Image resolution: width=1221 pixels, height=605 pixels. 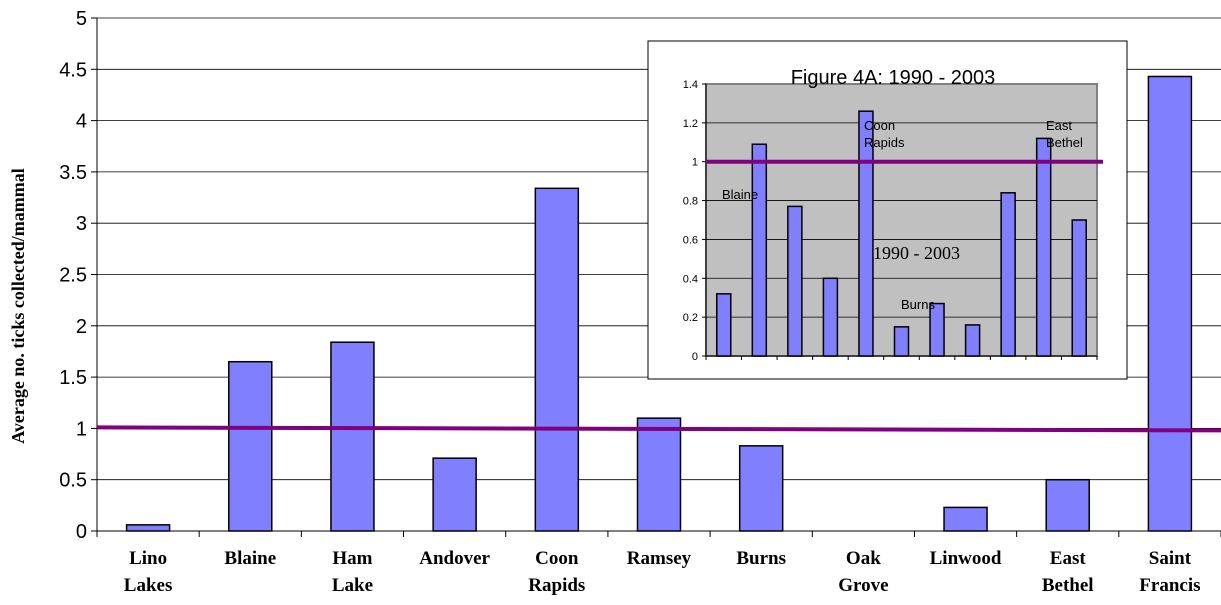 What do you see at coordinates (966, 558) in the screenshot?
I see `x-tick-label: Linwood` at bounding box center [966, 558].